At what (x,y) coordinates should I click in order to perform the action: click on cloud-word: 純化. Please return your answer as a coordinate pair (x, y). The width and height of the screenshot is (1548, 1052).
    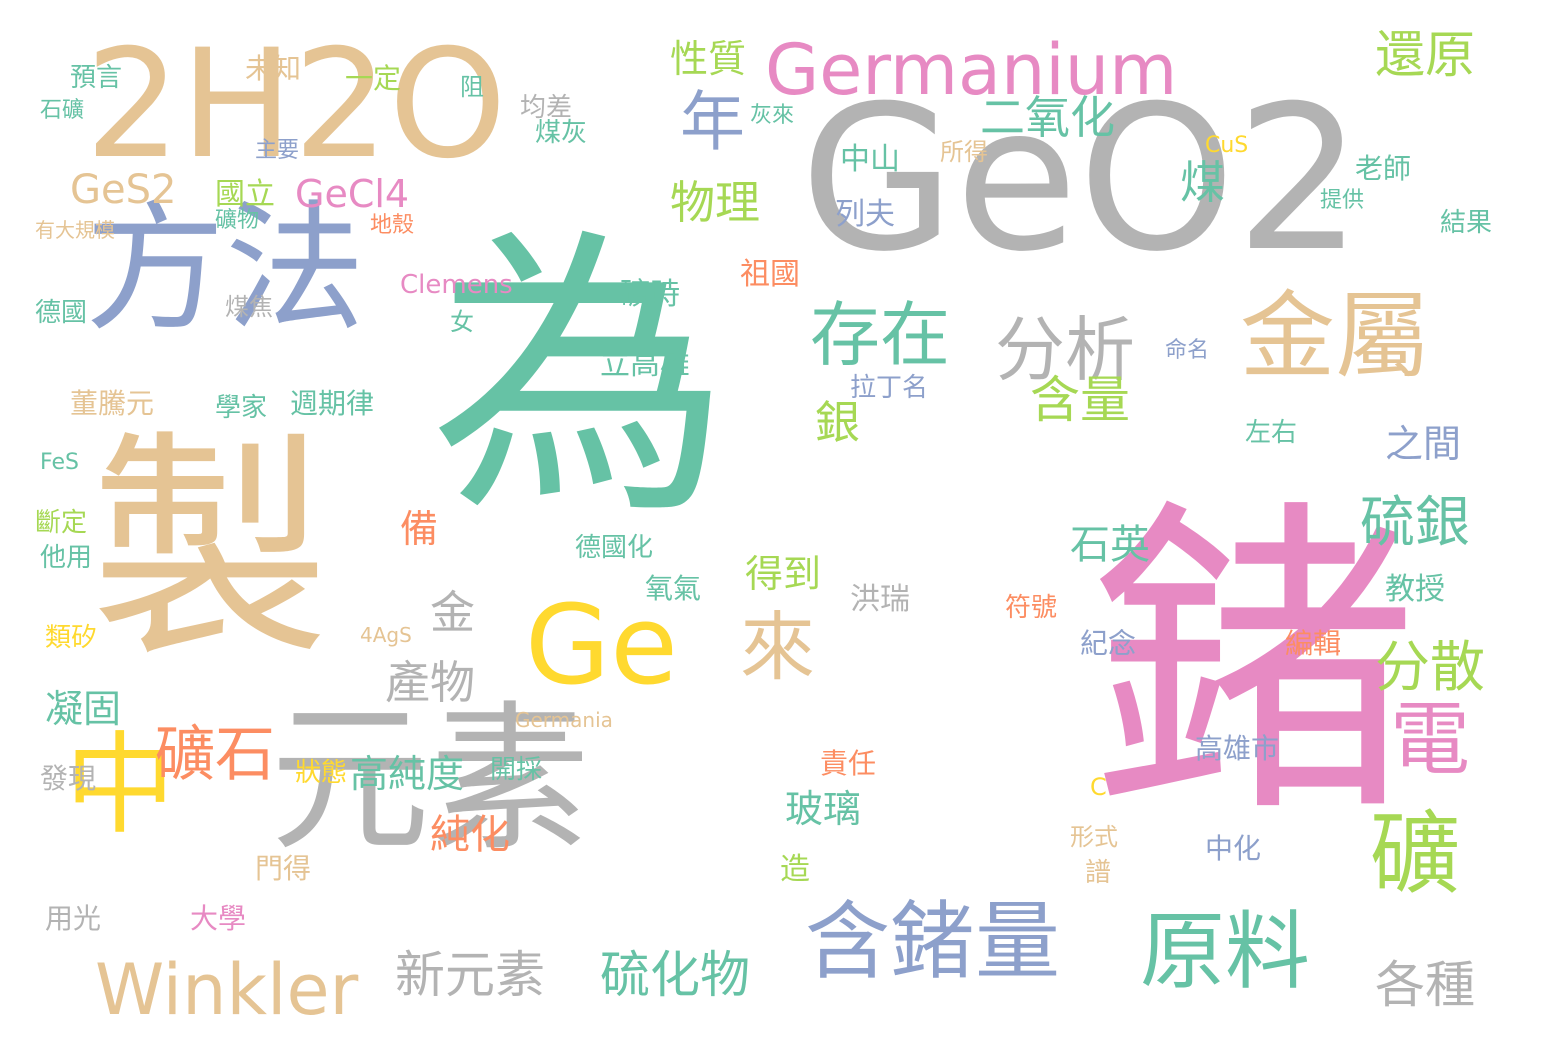
    Looking at the image, I should click on (470, 835).